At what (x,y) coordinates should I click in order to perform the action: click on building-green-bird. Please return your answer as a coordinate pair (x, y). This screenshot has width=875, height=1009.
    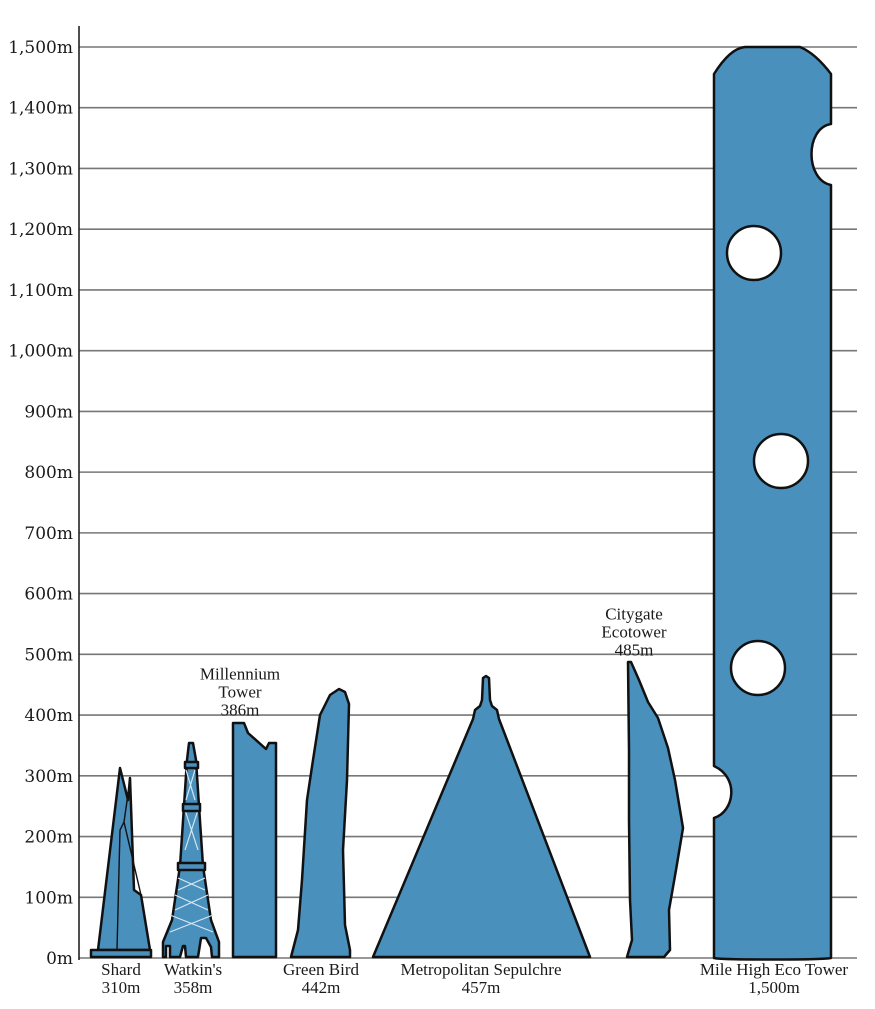
    Looking at the image, I should click on (320, 823).